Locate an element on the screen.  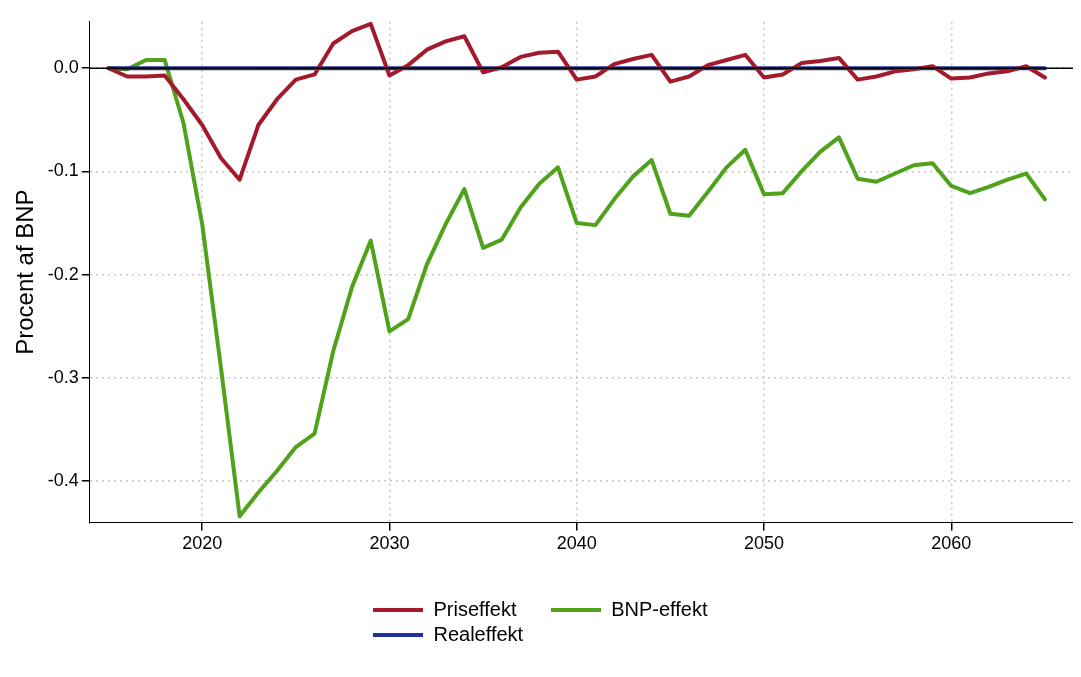
legend-label: Priseffekt is located at coordinates (475, 609).